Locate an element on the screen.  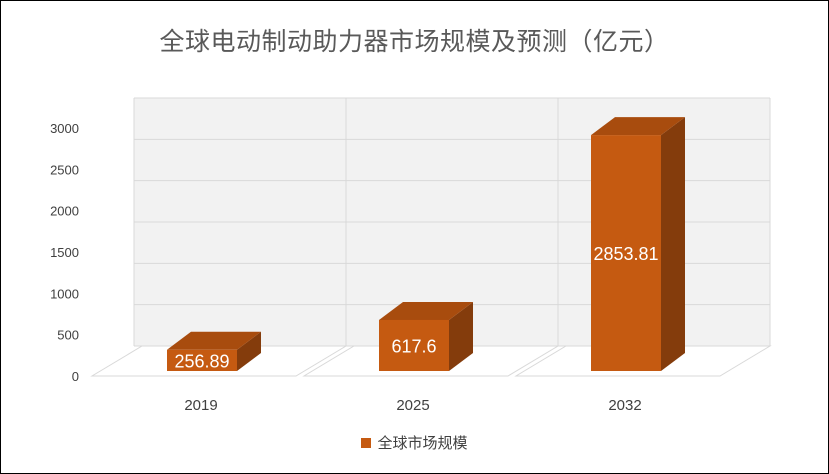
data-label: 617.6 is located at coordinates (413, 346).